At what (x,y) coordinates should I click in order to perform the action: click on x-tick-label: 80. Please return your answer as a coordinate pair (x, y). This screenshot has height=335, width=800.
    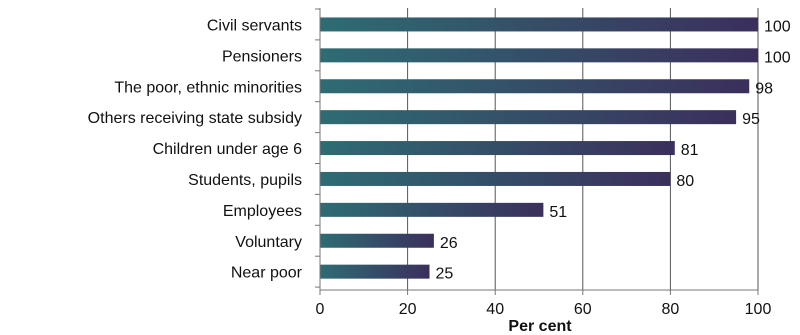
    Looking at the image, I should click on (671, 309).